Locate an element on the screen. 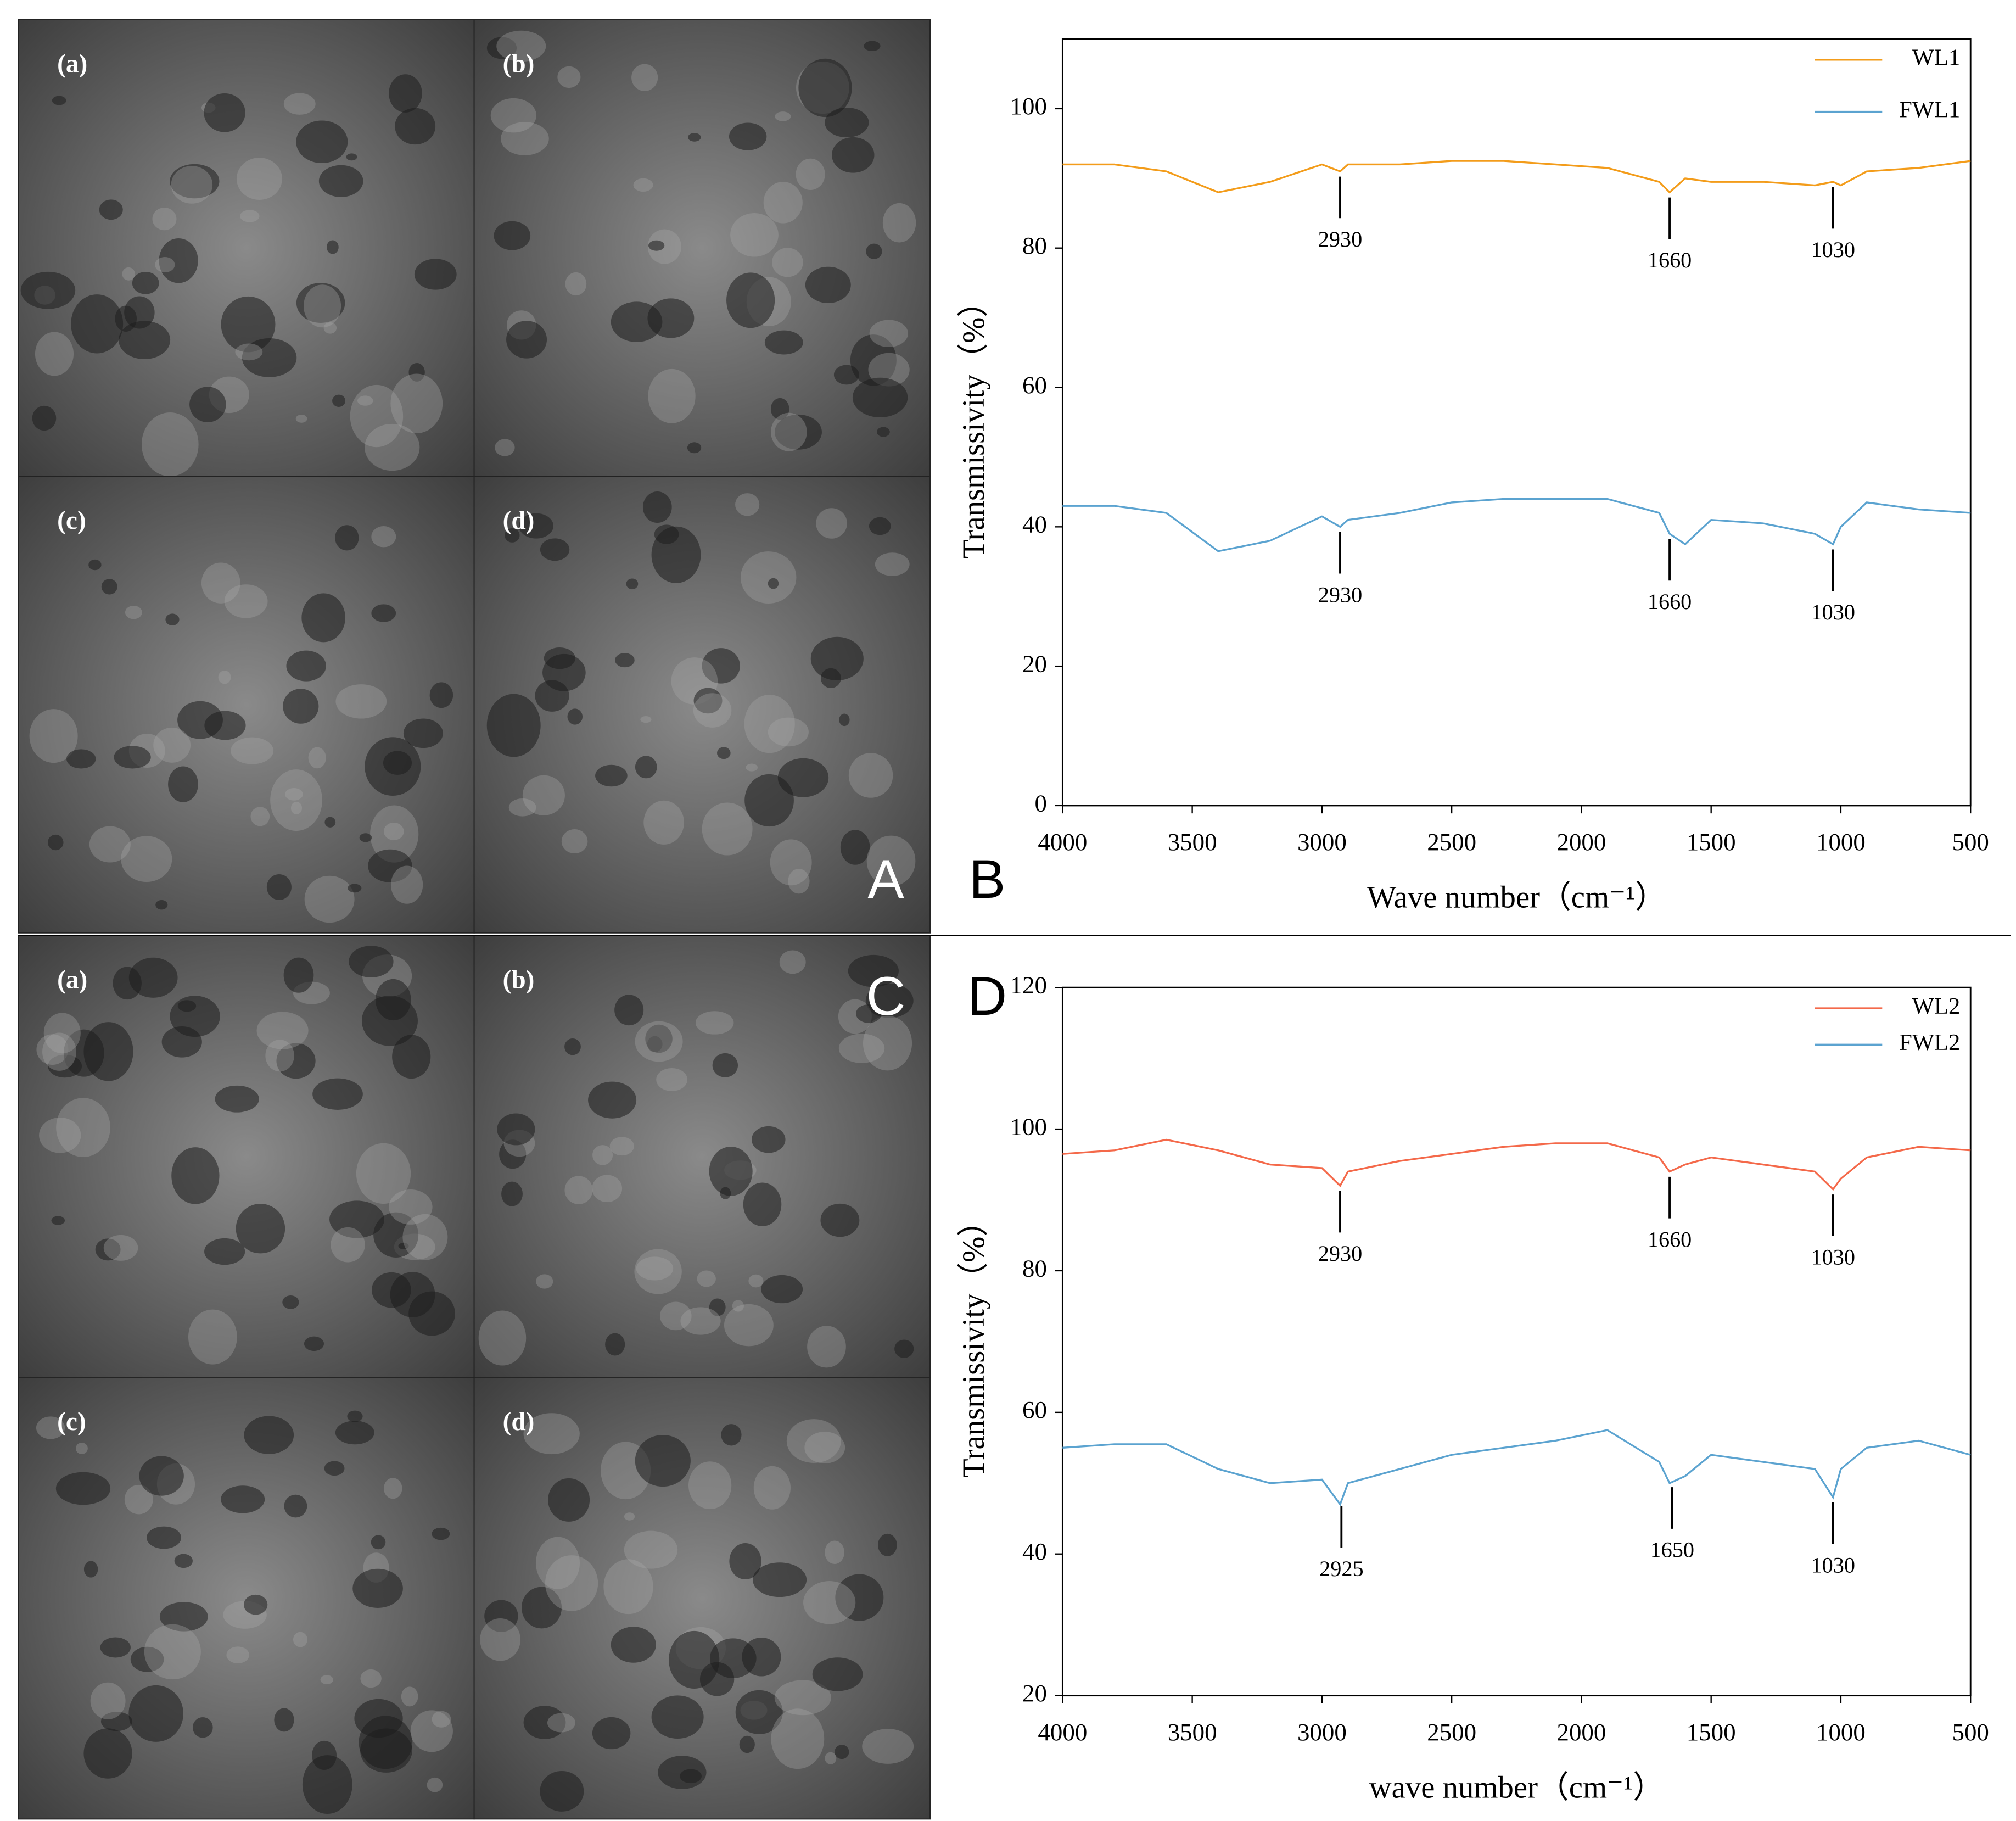  y-tick-label: 100 is located at coordinates (1029, 106).